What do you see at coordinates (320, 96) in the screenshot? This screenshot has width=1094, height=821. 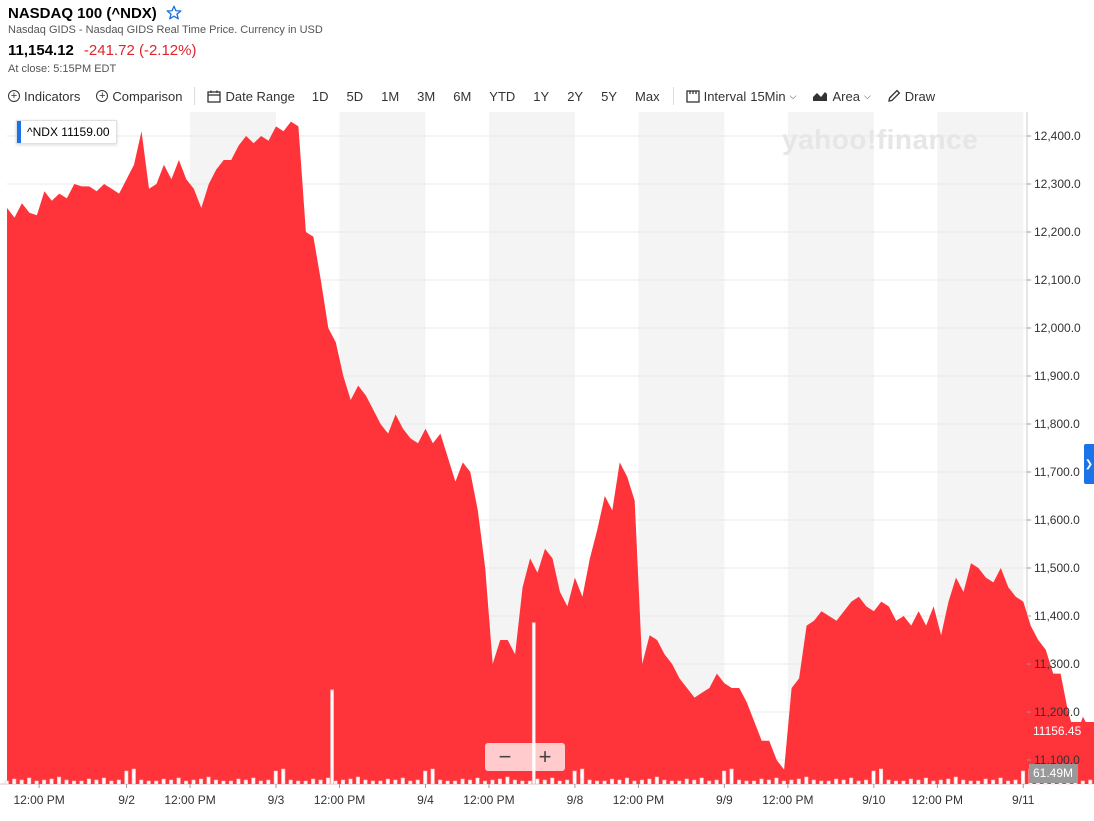 I see `range-1d: 1D` at bounding box center [320, 96].